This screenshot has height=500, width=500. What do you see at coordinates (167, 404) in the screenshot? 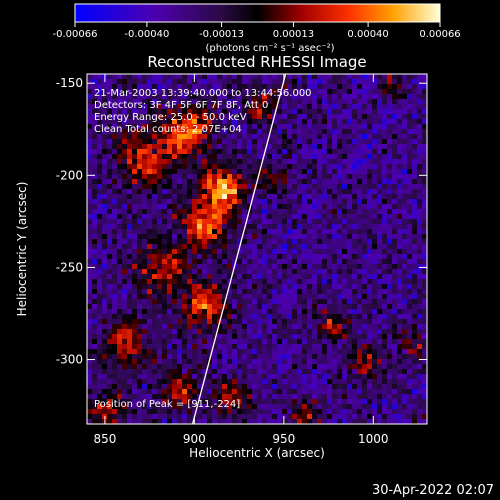
I see `peak-position-label: Position of Peak = [911,-224]` at bounding box center [167, 404].